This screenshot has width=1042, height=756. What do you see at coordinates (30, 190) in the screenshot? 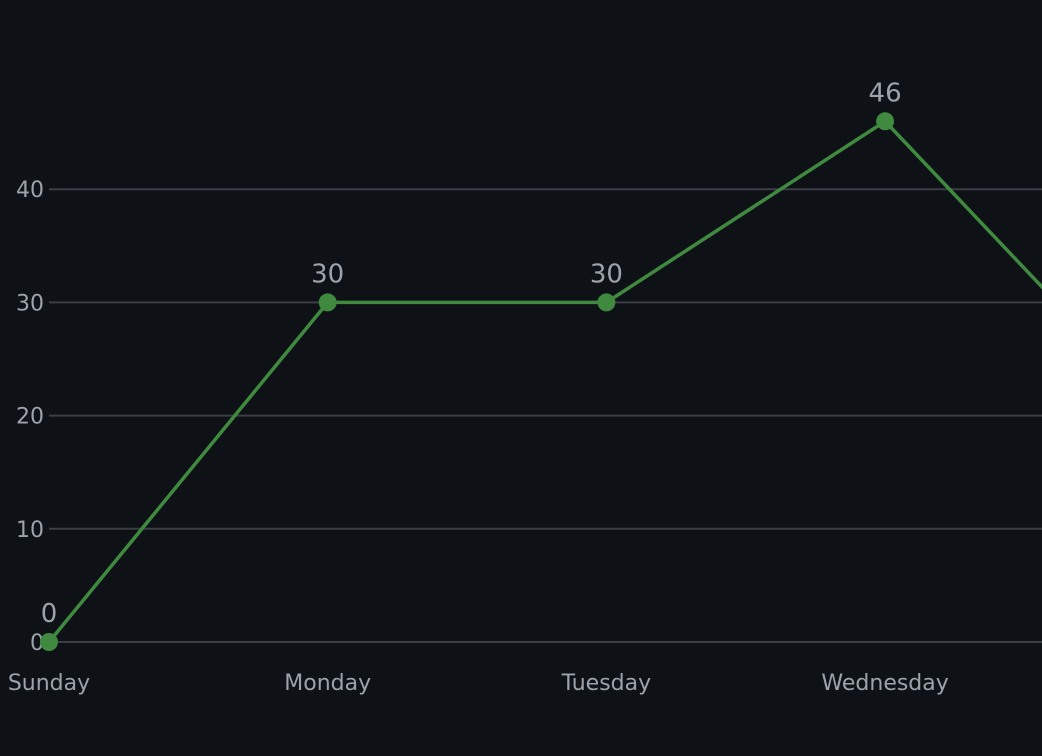
I see `y-tick-label: 40` at bounding box center [30, 190].